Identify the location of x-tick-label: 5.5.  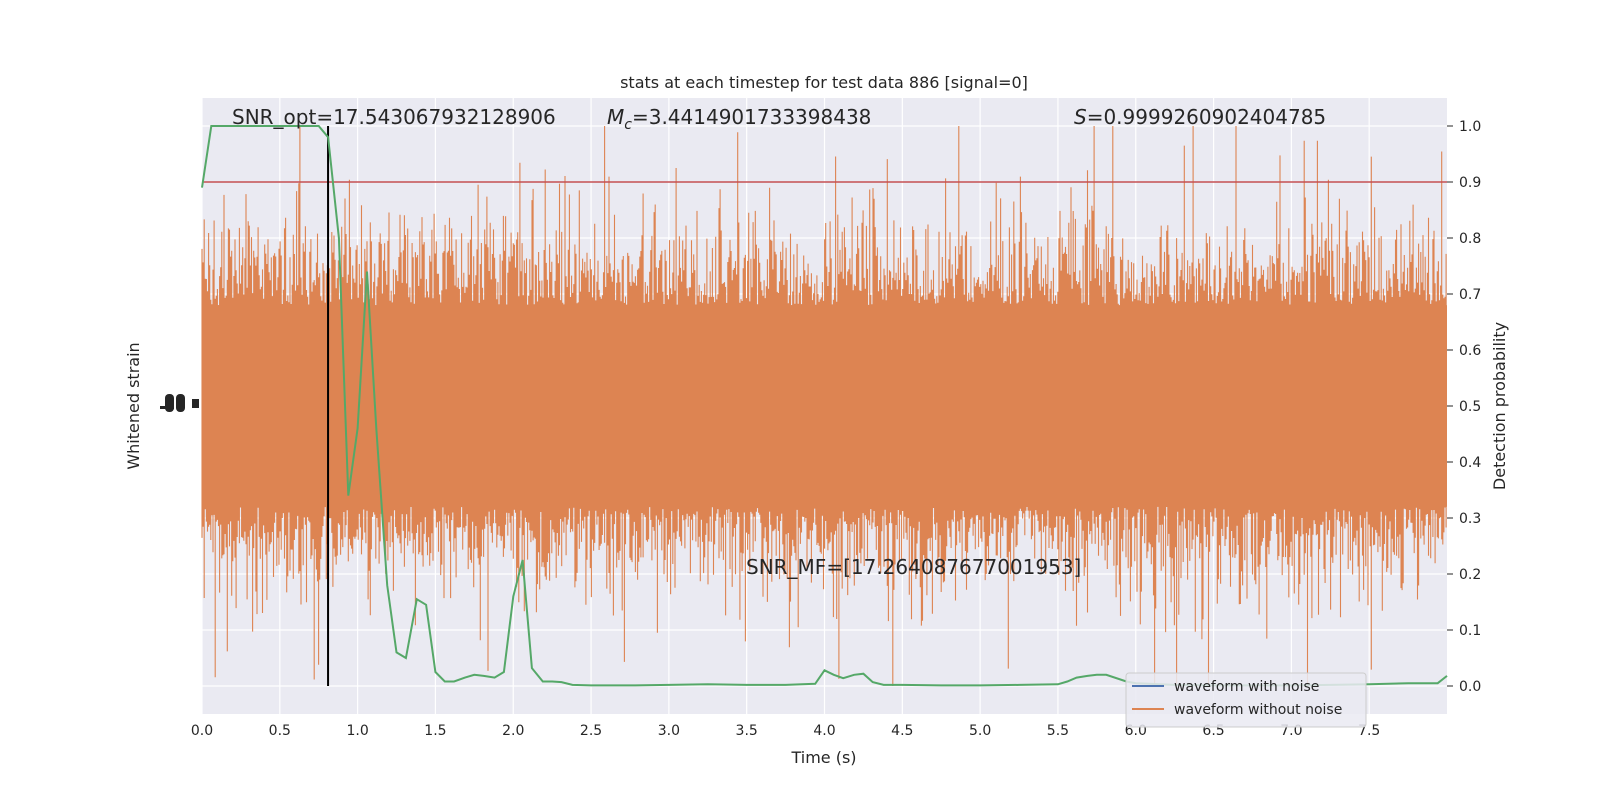
(1058, 731).